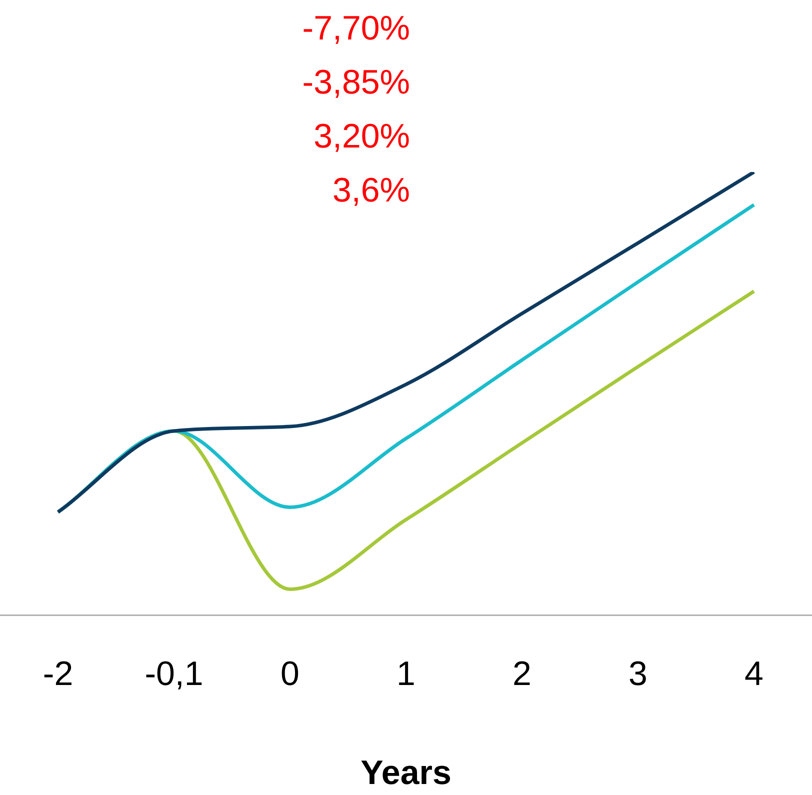 This screenshot has width=812, height=795. Describe the element at coordinates (174, 674) in the screenshot. I see `x-tick-label: -0,1` at that location.